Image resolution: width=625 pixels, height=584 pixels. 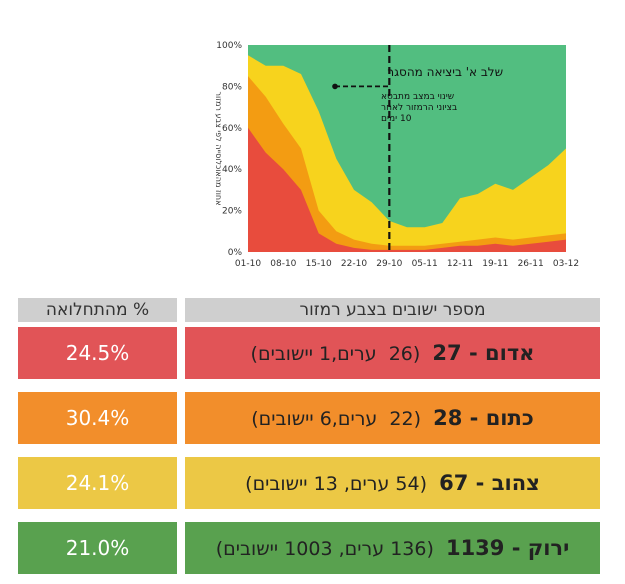 I want to click on x-tick-label: 12-11, so click(x=460, y=264).